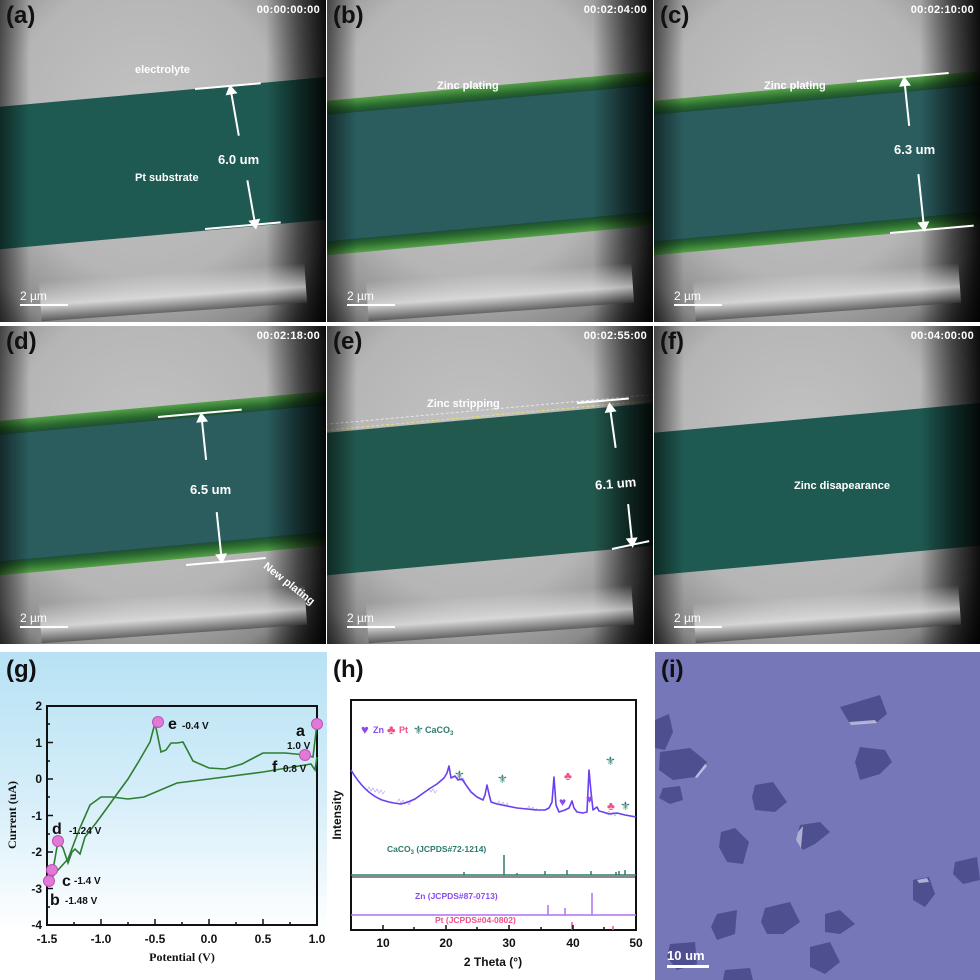 The height and width of the screenshot is (980, 980). I want to click on scale-bar: 10 um, so click(688, 958).